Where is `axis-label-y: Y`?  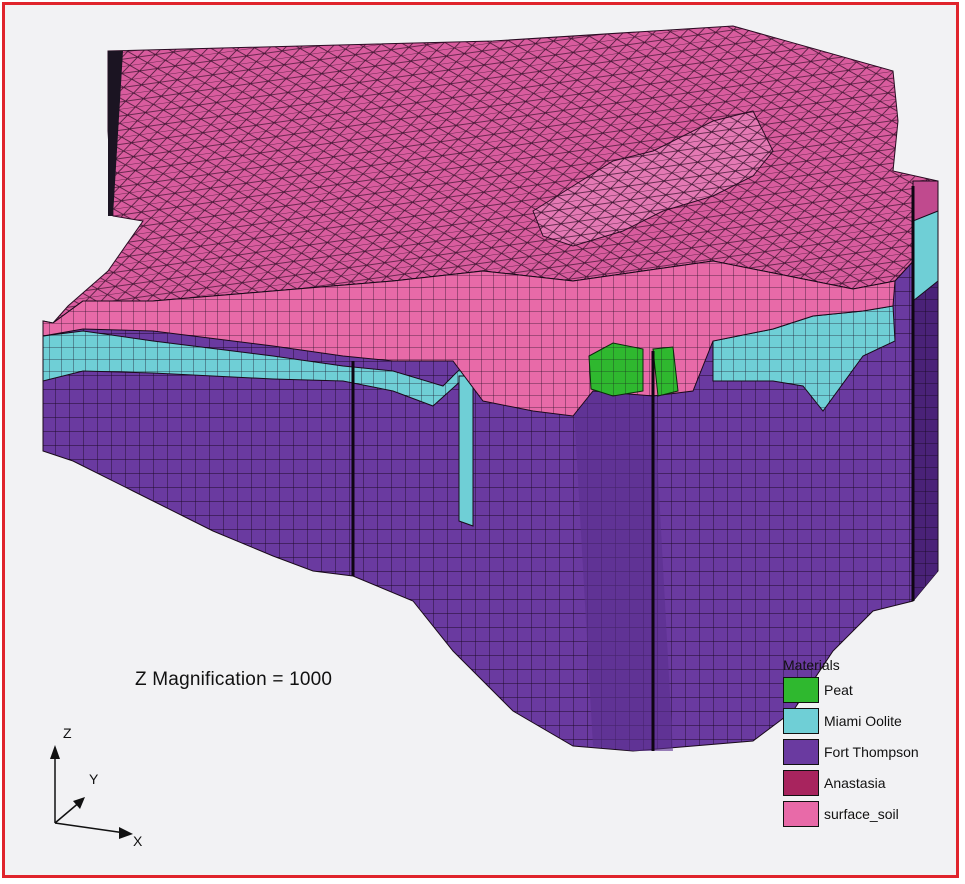
axis-label-y: Y is located at coordinates (94, 779).